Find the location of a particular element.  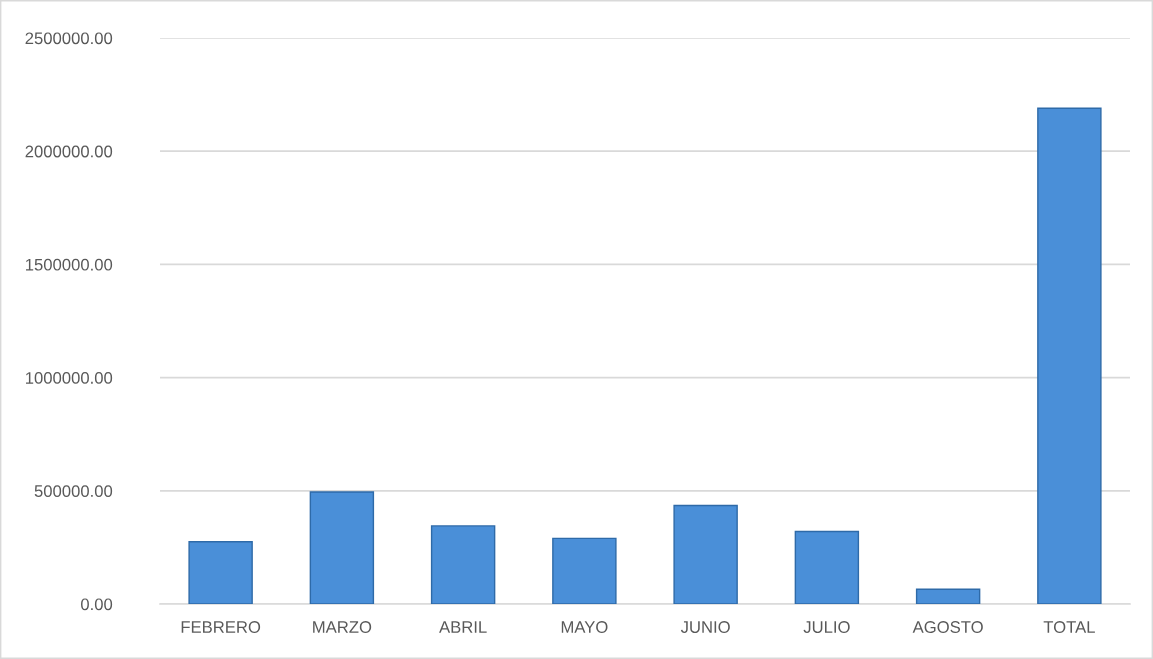

y-tick-label: 2500000.00 is located at coordinates (69, 38).